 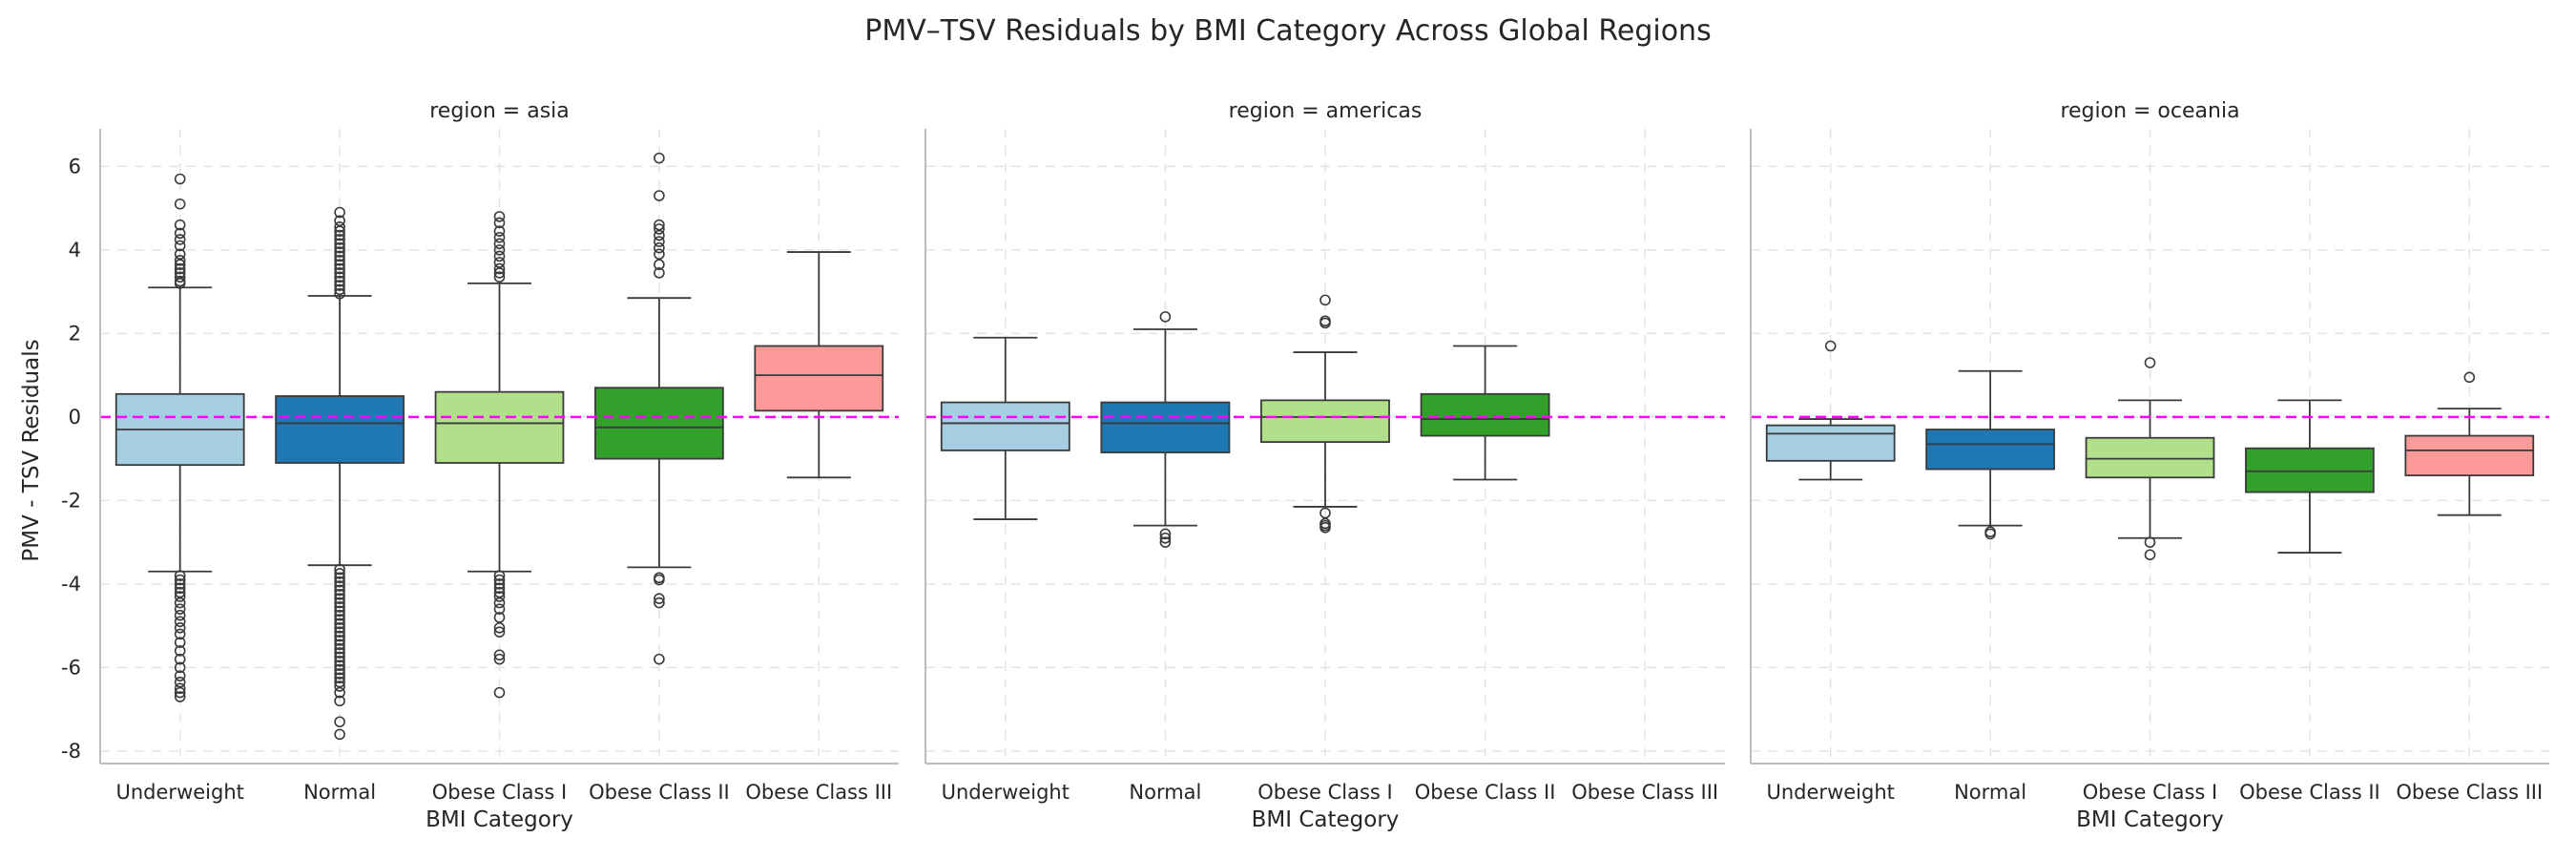 What do you see at coordinates (499, 111) in the screenshot?
I see `panel-title: region = asia` at bounding box center [499, 111].